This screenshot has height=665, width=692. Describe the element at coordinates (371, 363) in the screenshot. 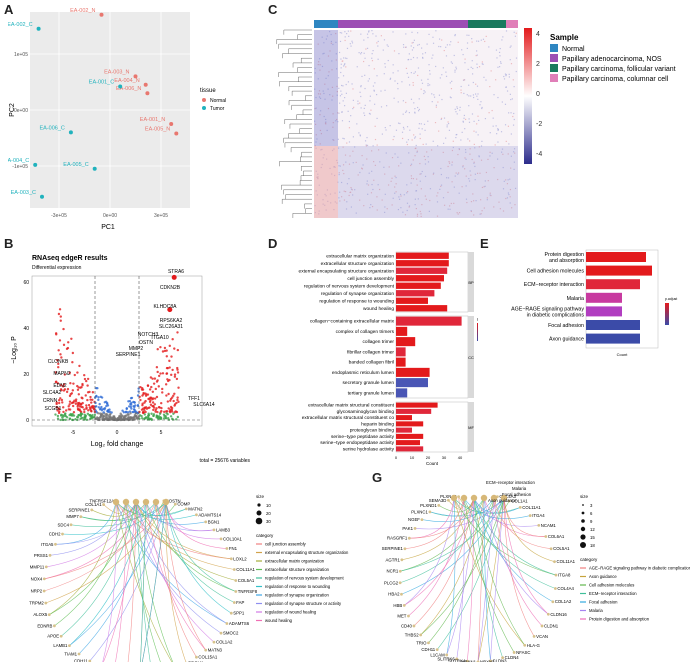

I see `go-term-label: banded collagen fibril` at that location.